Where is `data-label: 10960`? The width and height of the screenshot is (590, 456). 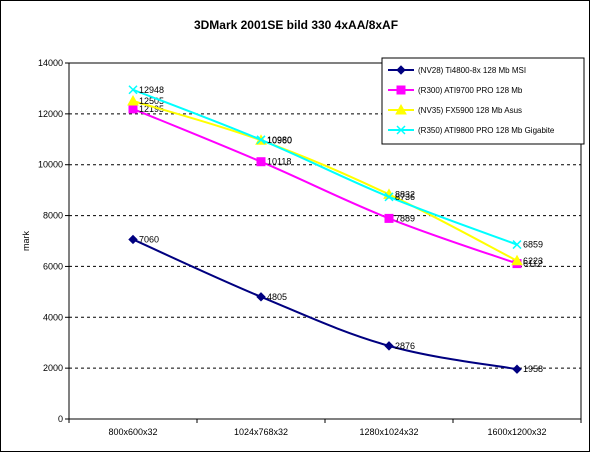
data-label: 10960 is located at coordinates (279, 140).